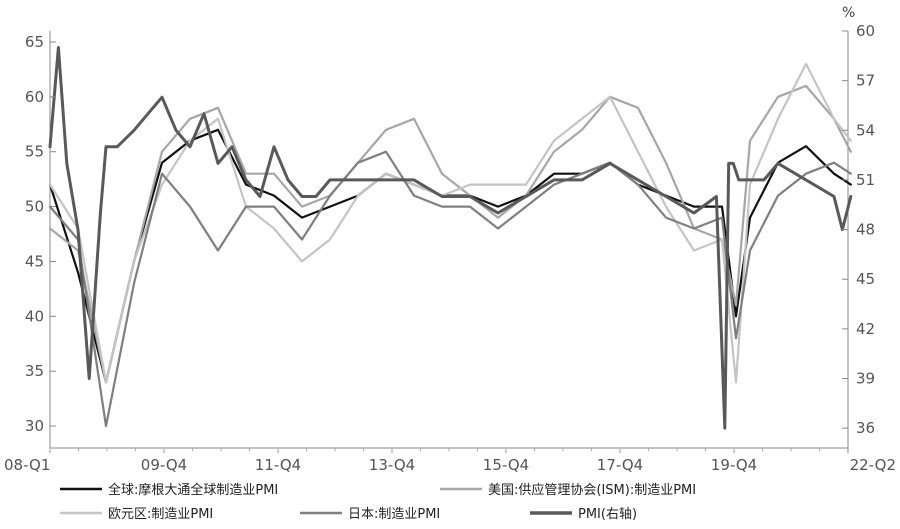 This screenshot has width=900, height=529. What do you see at coordinates (734, 465) in the screenshot?
I see `x-tick-label: 19-Q4` at bounding box center [734, 465].